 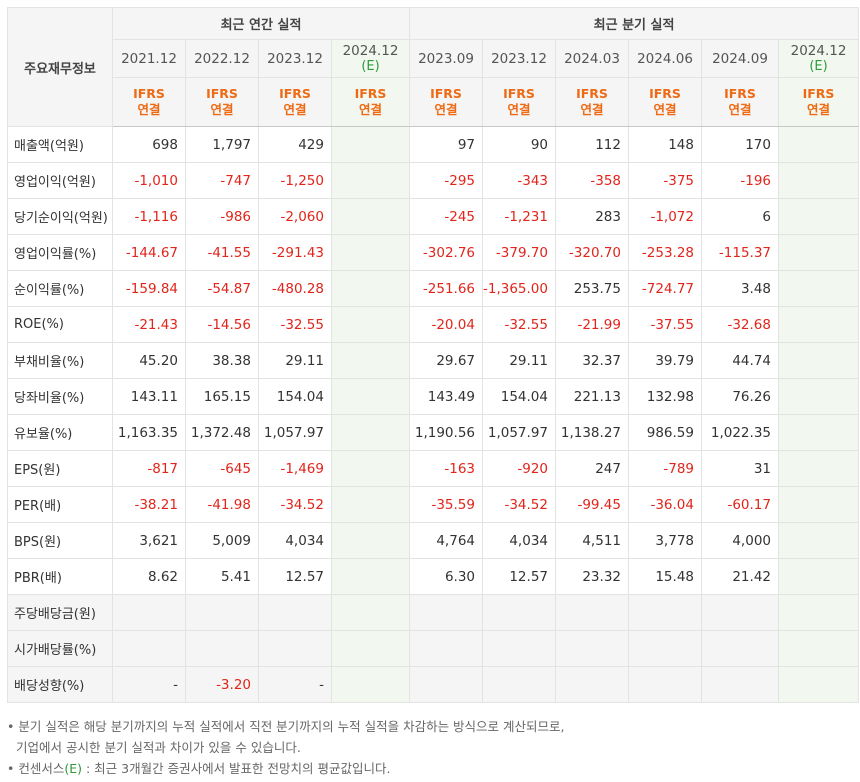 What do you see at coordinates (740, 216) in the screenshot?
I see `value-cell: 6` at bounding box center [740, 216].